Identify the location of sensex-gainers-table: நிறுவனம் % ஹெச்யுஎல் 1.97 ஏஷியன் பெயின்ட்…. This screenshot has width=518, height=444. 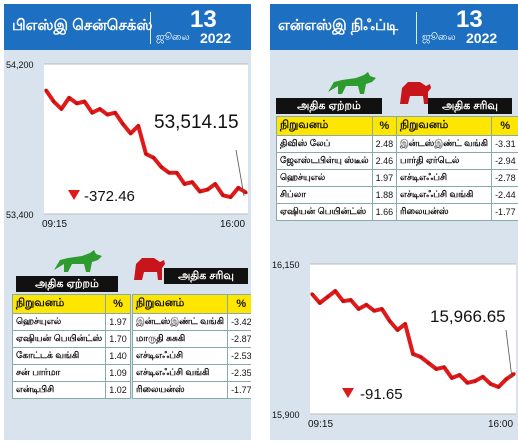
(71, 346).